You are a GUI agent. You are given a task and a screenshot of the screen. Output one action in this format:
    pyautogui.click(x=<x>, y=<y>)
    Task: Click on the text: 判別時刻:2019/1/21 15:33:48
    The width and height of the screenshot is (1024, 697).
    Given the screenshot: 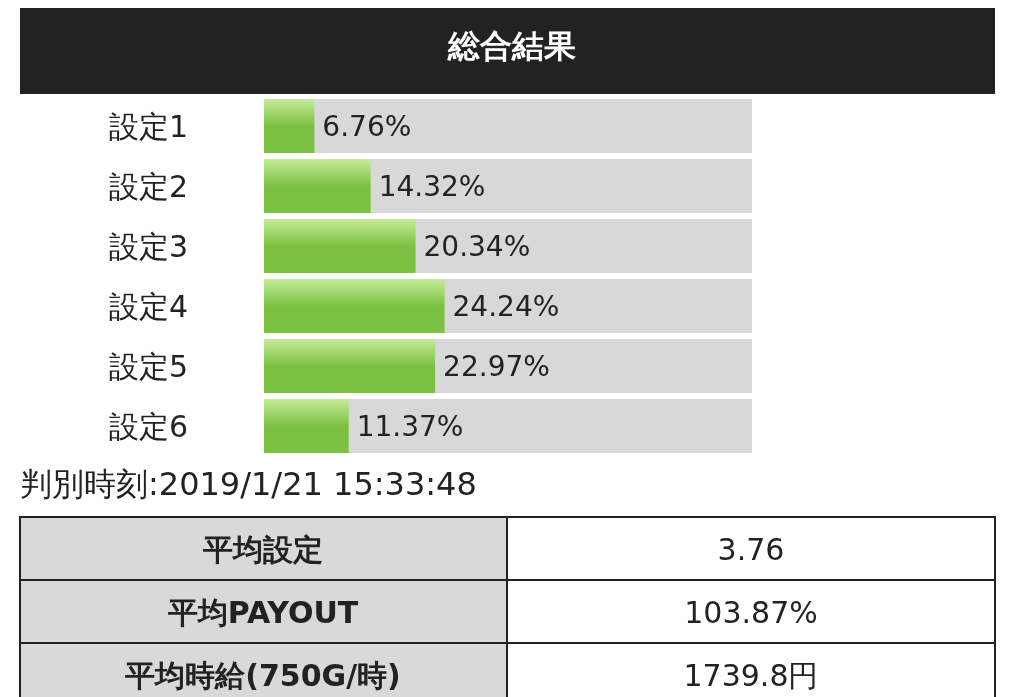 What is the action you would take?
    pyautogui.click(x=248, y=484)
    